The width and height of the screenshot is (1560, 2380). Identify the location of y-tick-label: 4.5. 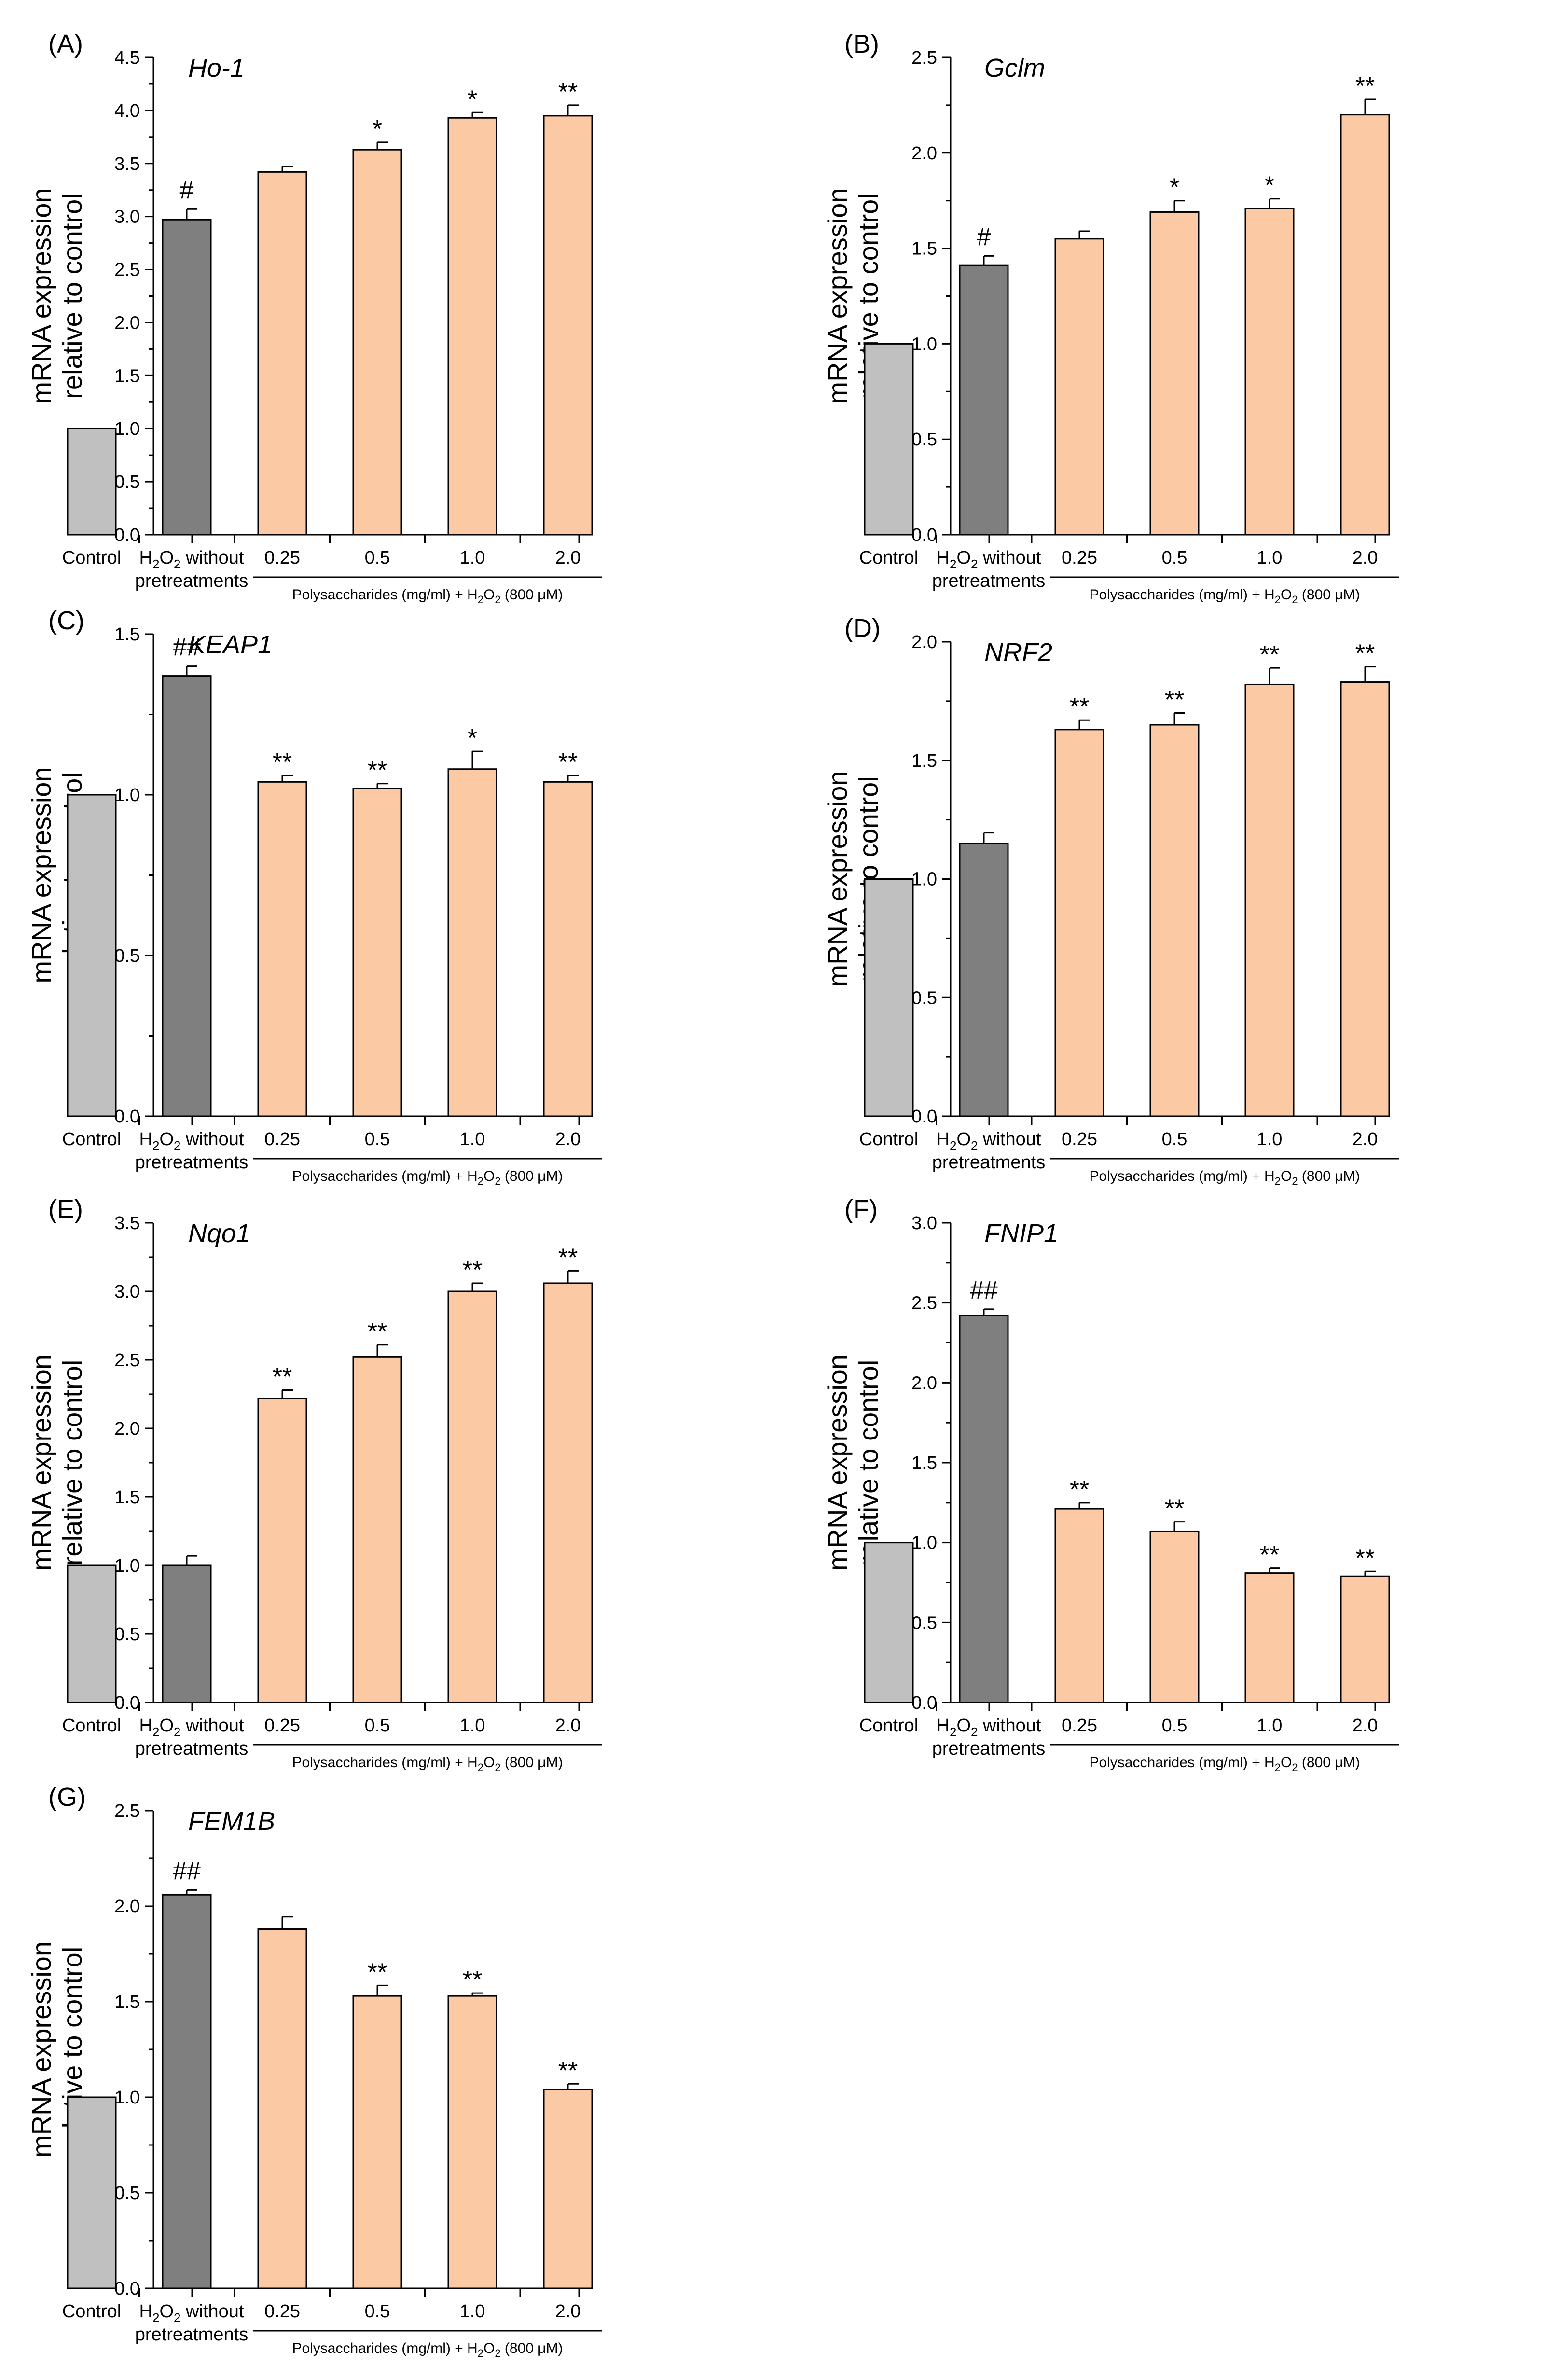
(127, 58).